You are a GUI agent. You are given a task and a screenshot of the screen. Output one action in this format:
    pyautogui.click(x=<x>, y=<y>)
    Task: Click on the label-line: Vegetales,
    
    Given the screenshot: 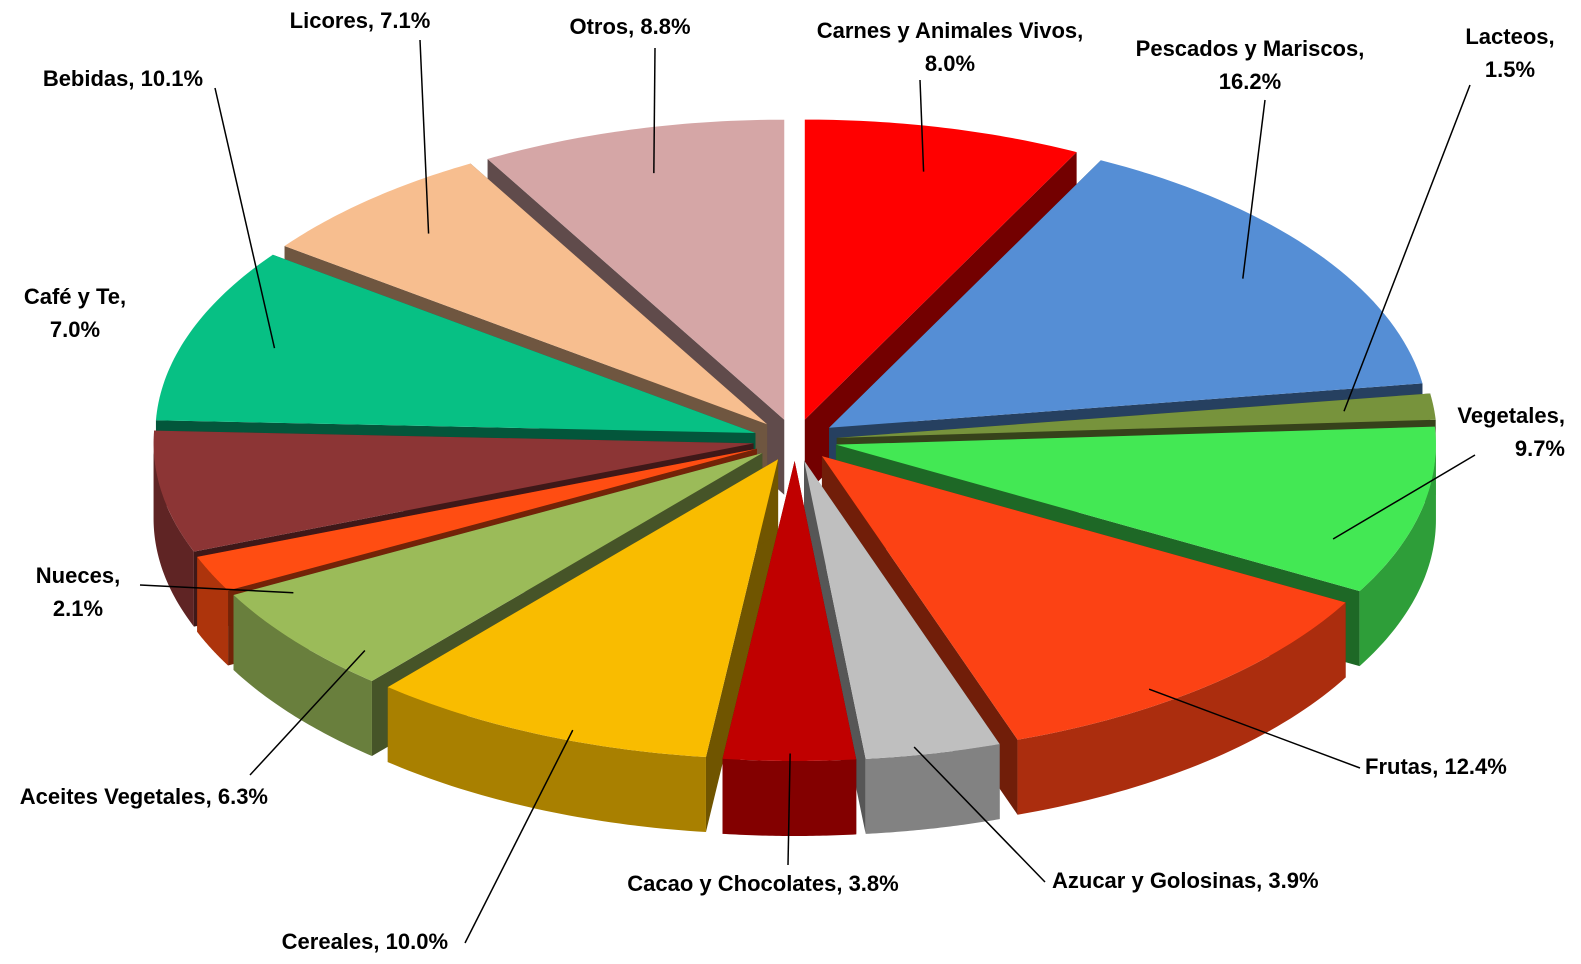 What is the action you would take?
    pyautogui.click(x=1511, y=415)
    